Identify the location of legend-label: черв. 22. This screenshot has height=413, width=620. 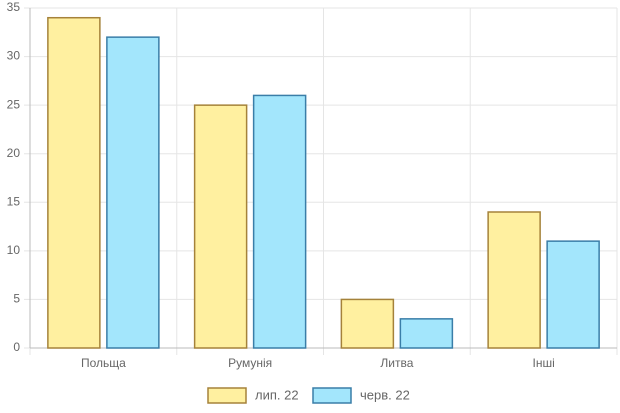
(385, 394).